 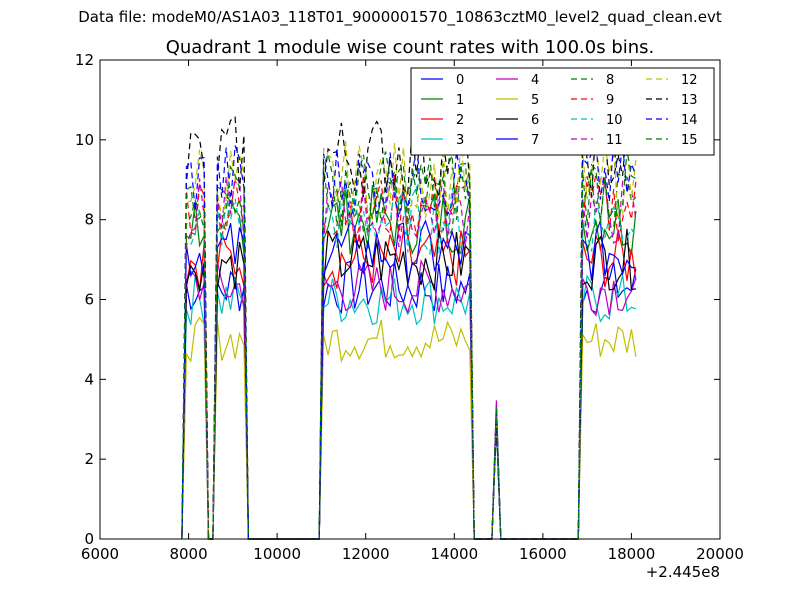 I want to click on legend-label: 6, so click(x=535, y=120).